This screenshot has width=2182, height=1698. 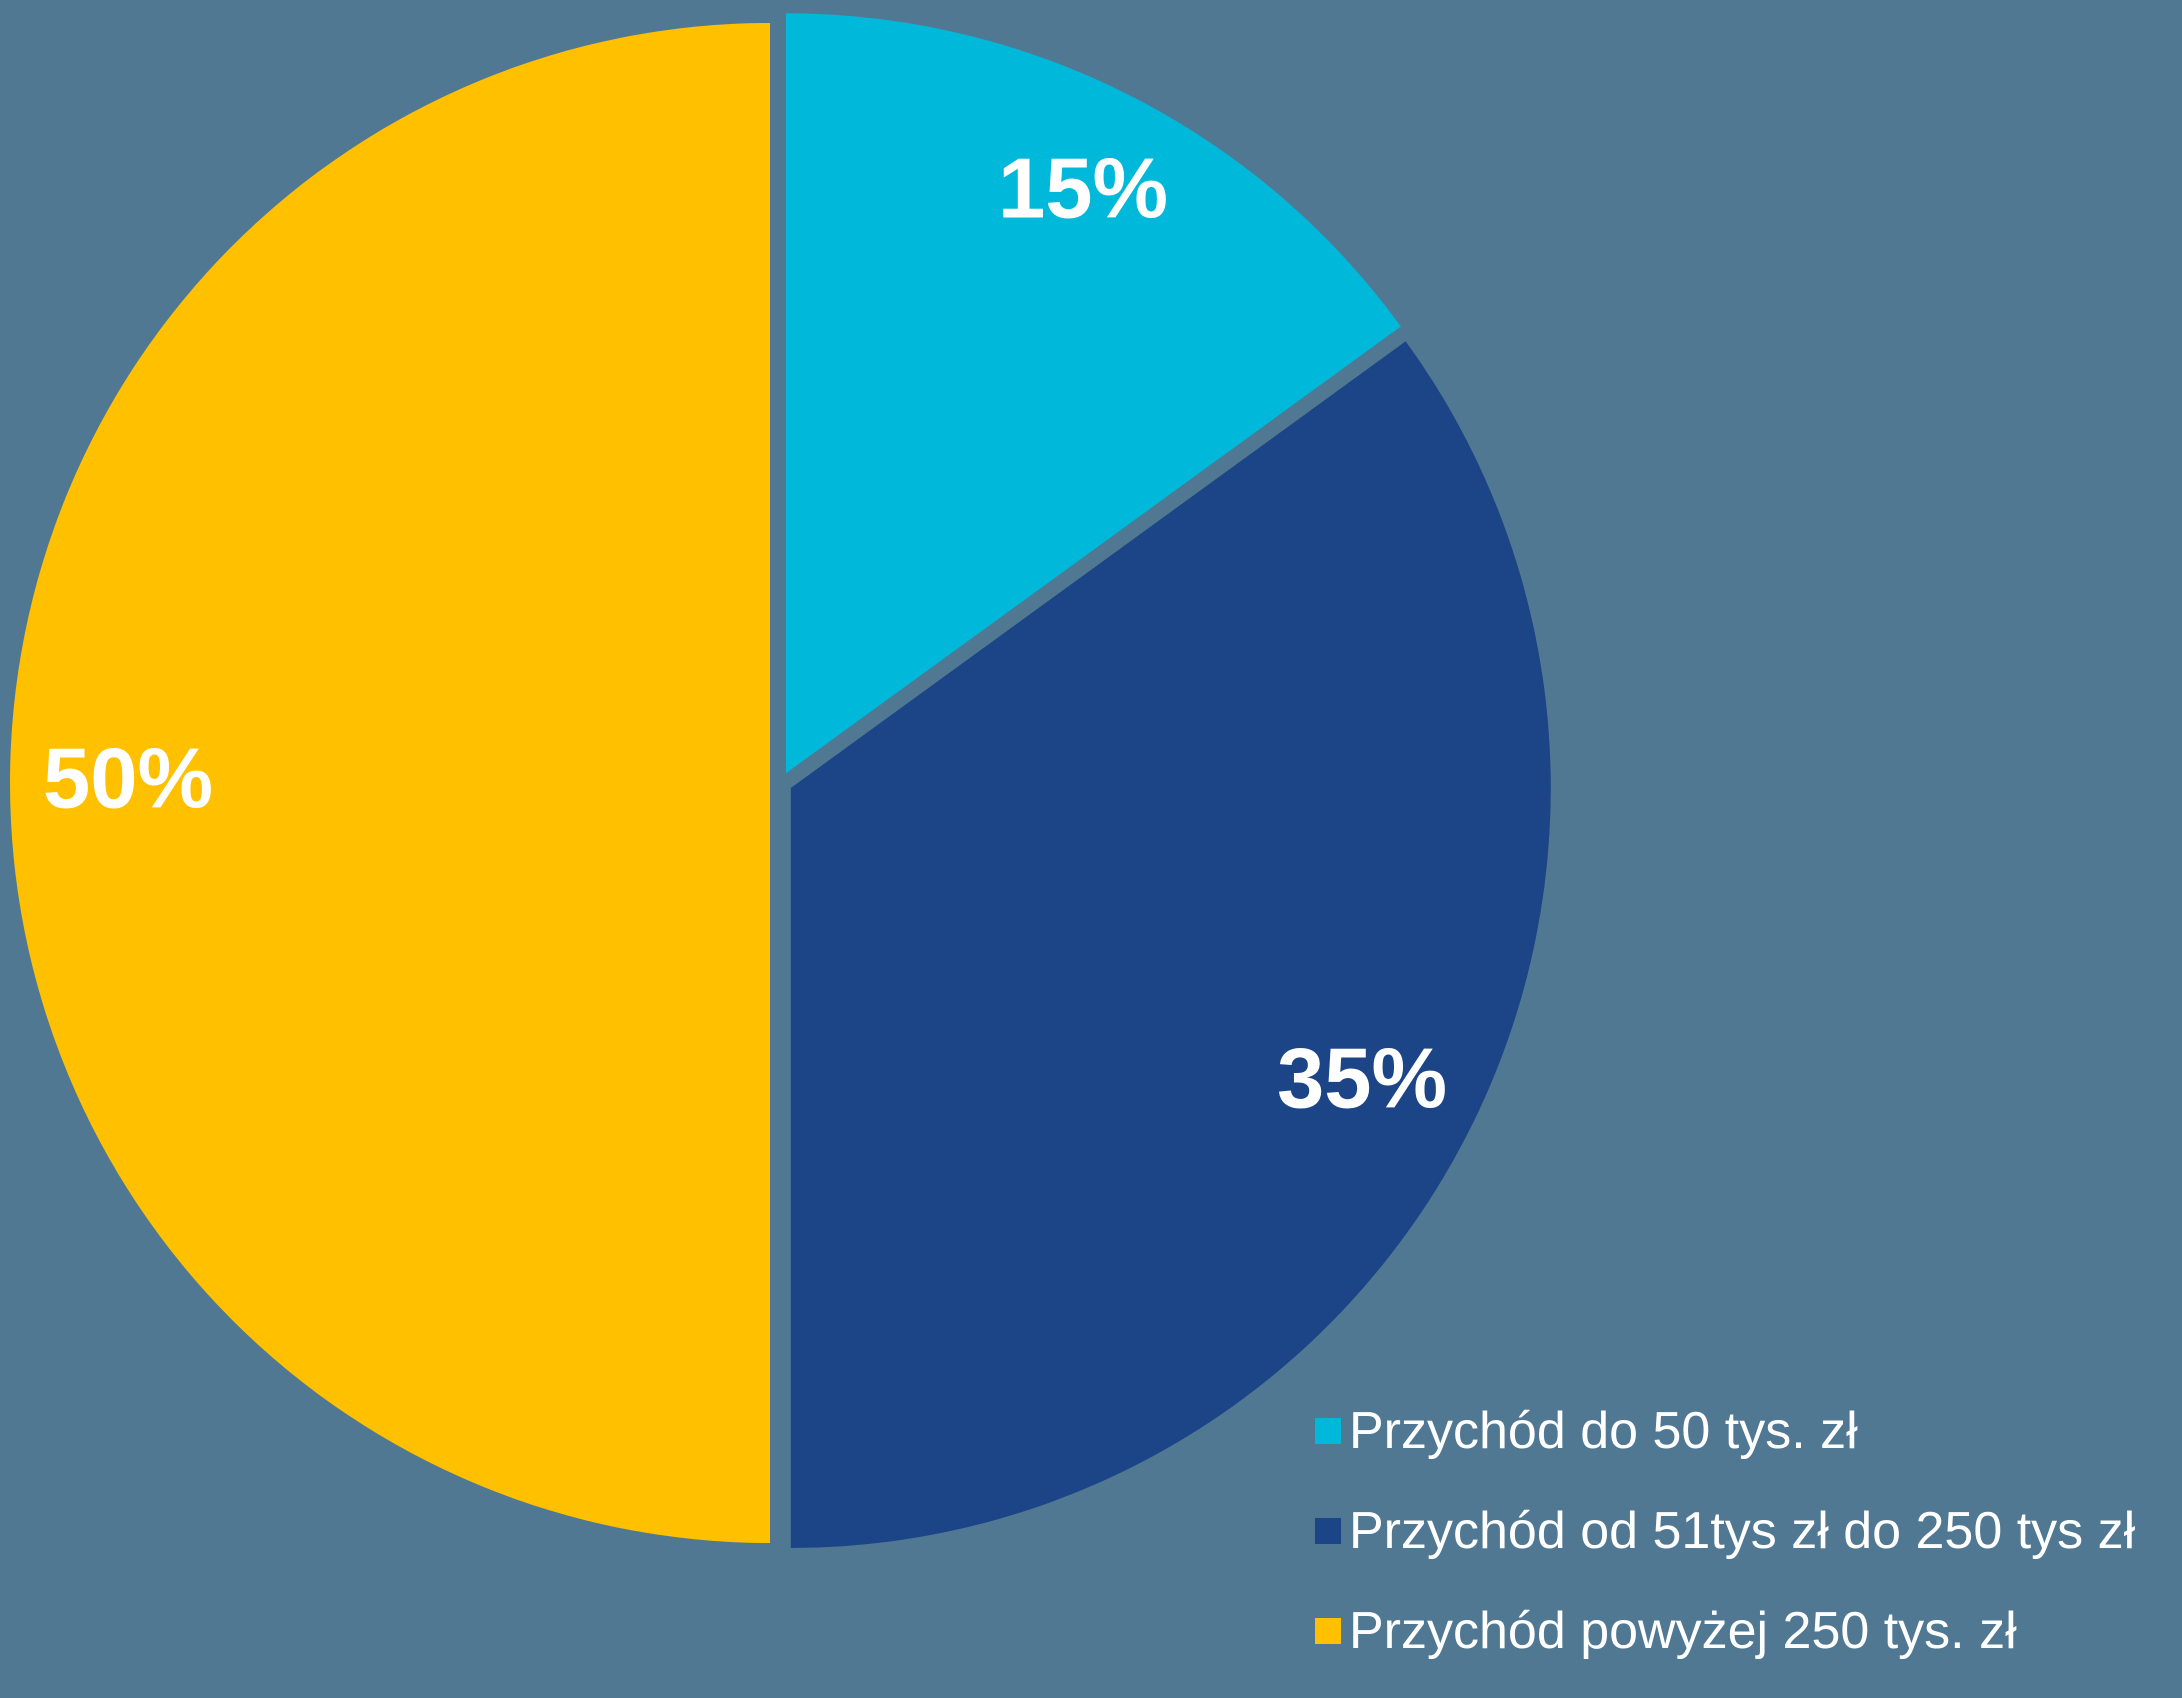 I want to click on legend-label-1: Przychód do 50 tys. zł, so click(x=1603, y=1431).